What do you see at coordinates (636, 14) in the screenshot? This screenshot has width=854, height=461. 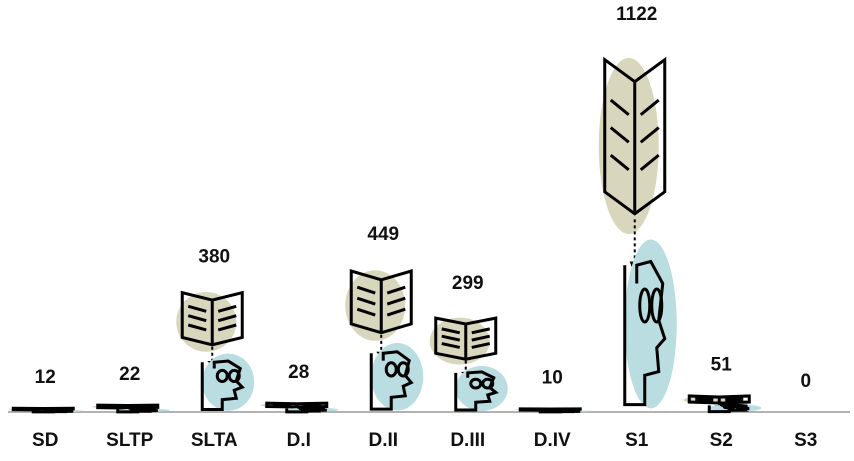 I see `value-label: 1122` at bounding box center [636, 14].